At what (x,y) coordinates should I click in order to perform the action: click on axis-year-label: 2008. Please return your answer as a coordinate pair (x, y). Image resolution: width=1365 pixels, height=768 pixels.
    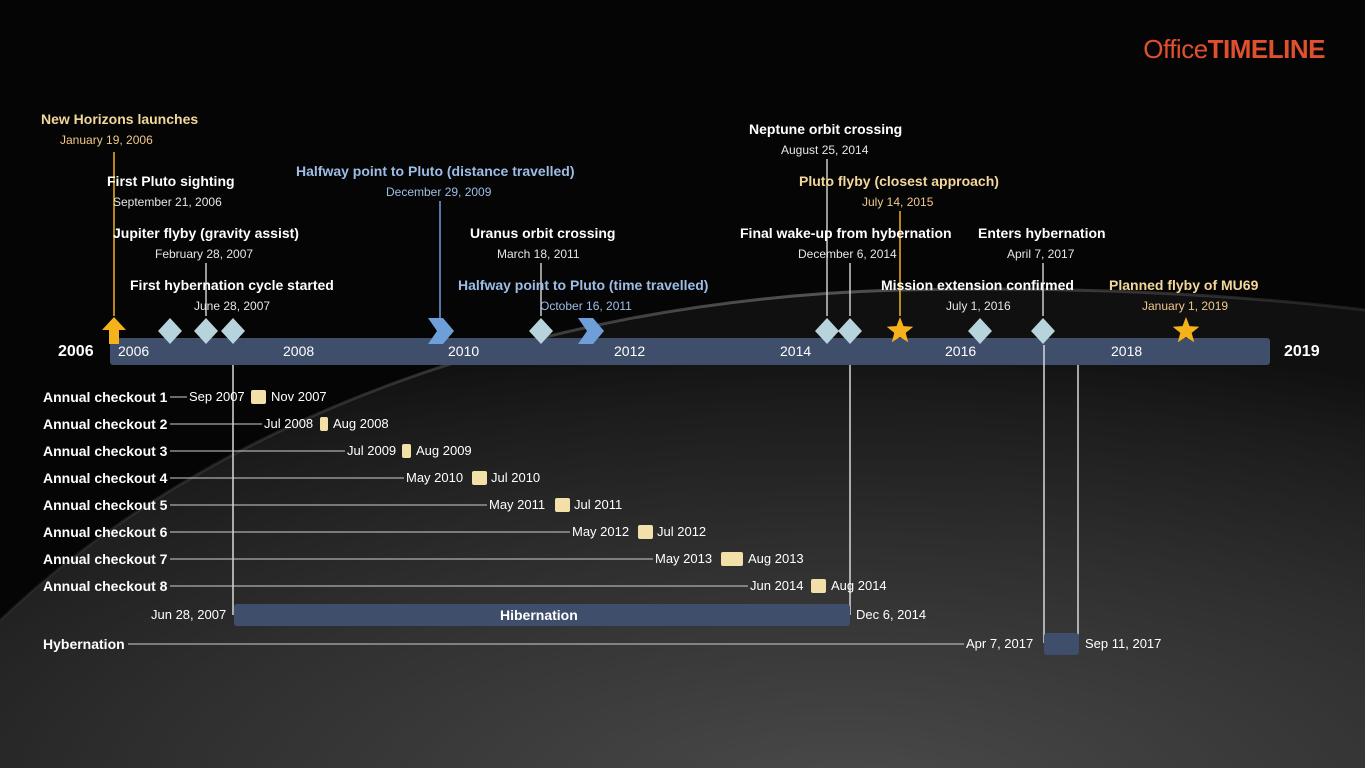
    Looking at the image, I should click on (299, 351).